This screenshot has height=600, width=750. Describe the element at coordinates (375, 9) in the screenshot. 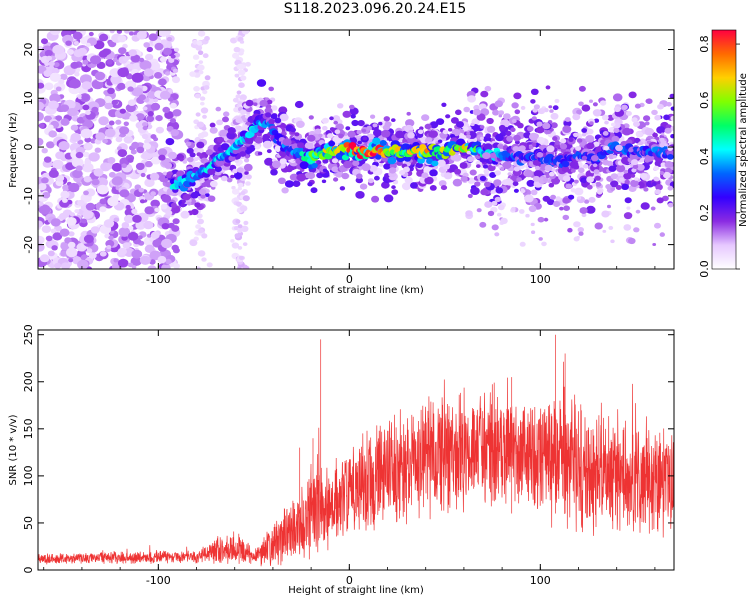

I see `page-title: S118.2023.096.20.24.E15` at that location.